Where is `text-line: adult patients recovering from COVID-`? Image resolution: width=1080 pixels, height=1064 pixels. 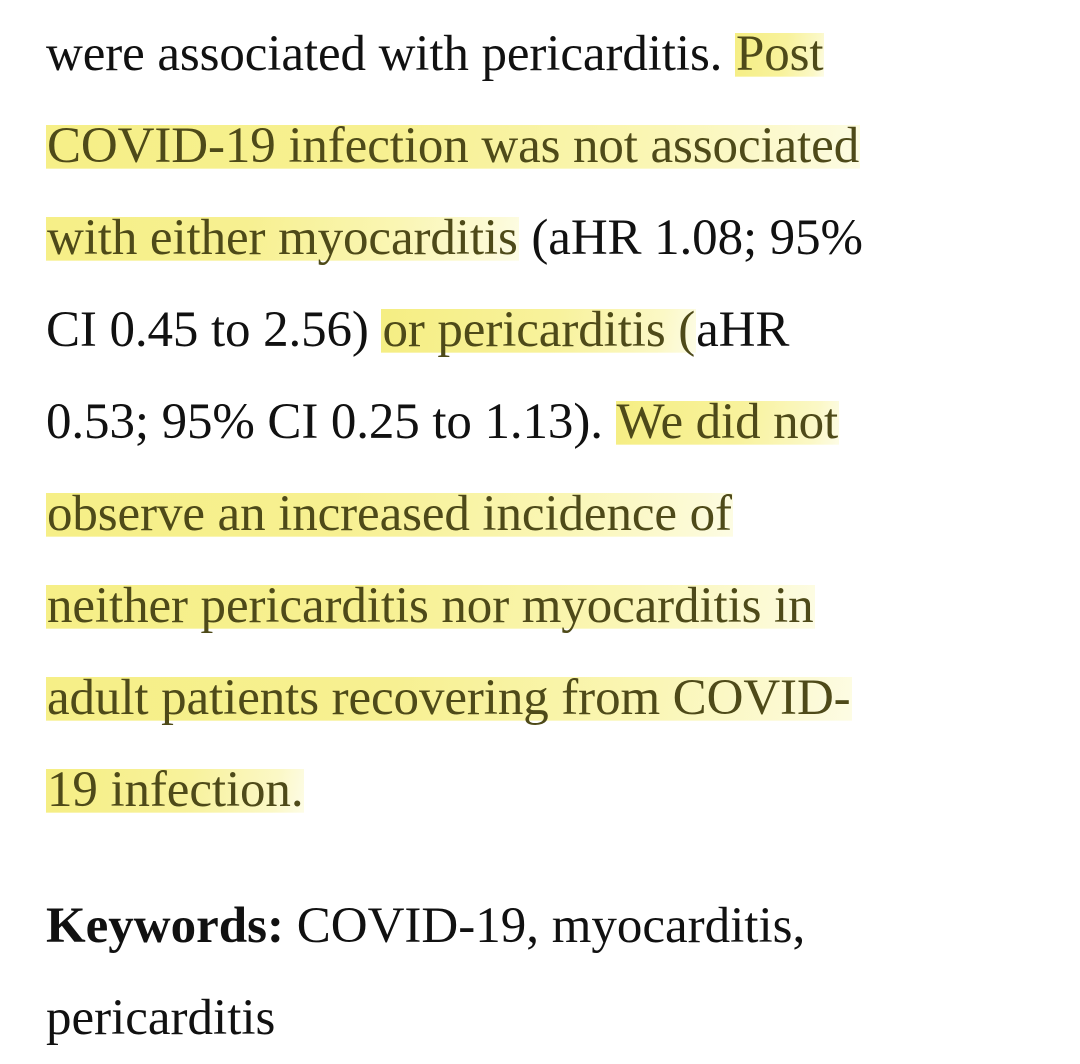
text-line: adult patients recovering from COVID- is located at coordinates (563, 698).